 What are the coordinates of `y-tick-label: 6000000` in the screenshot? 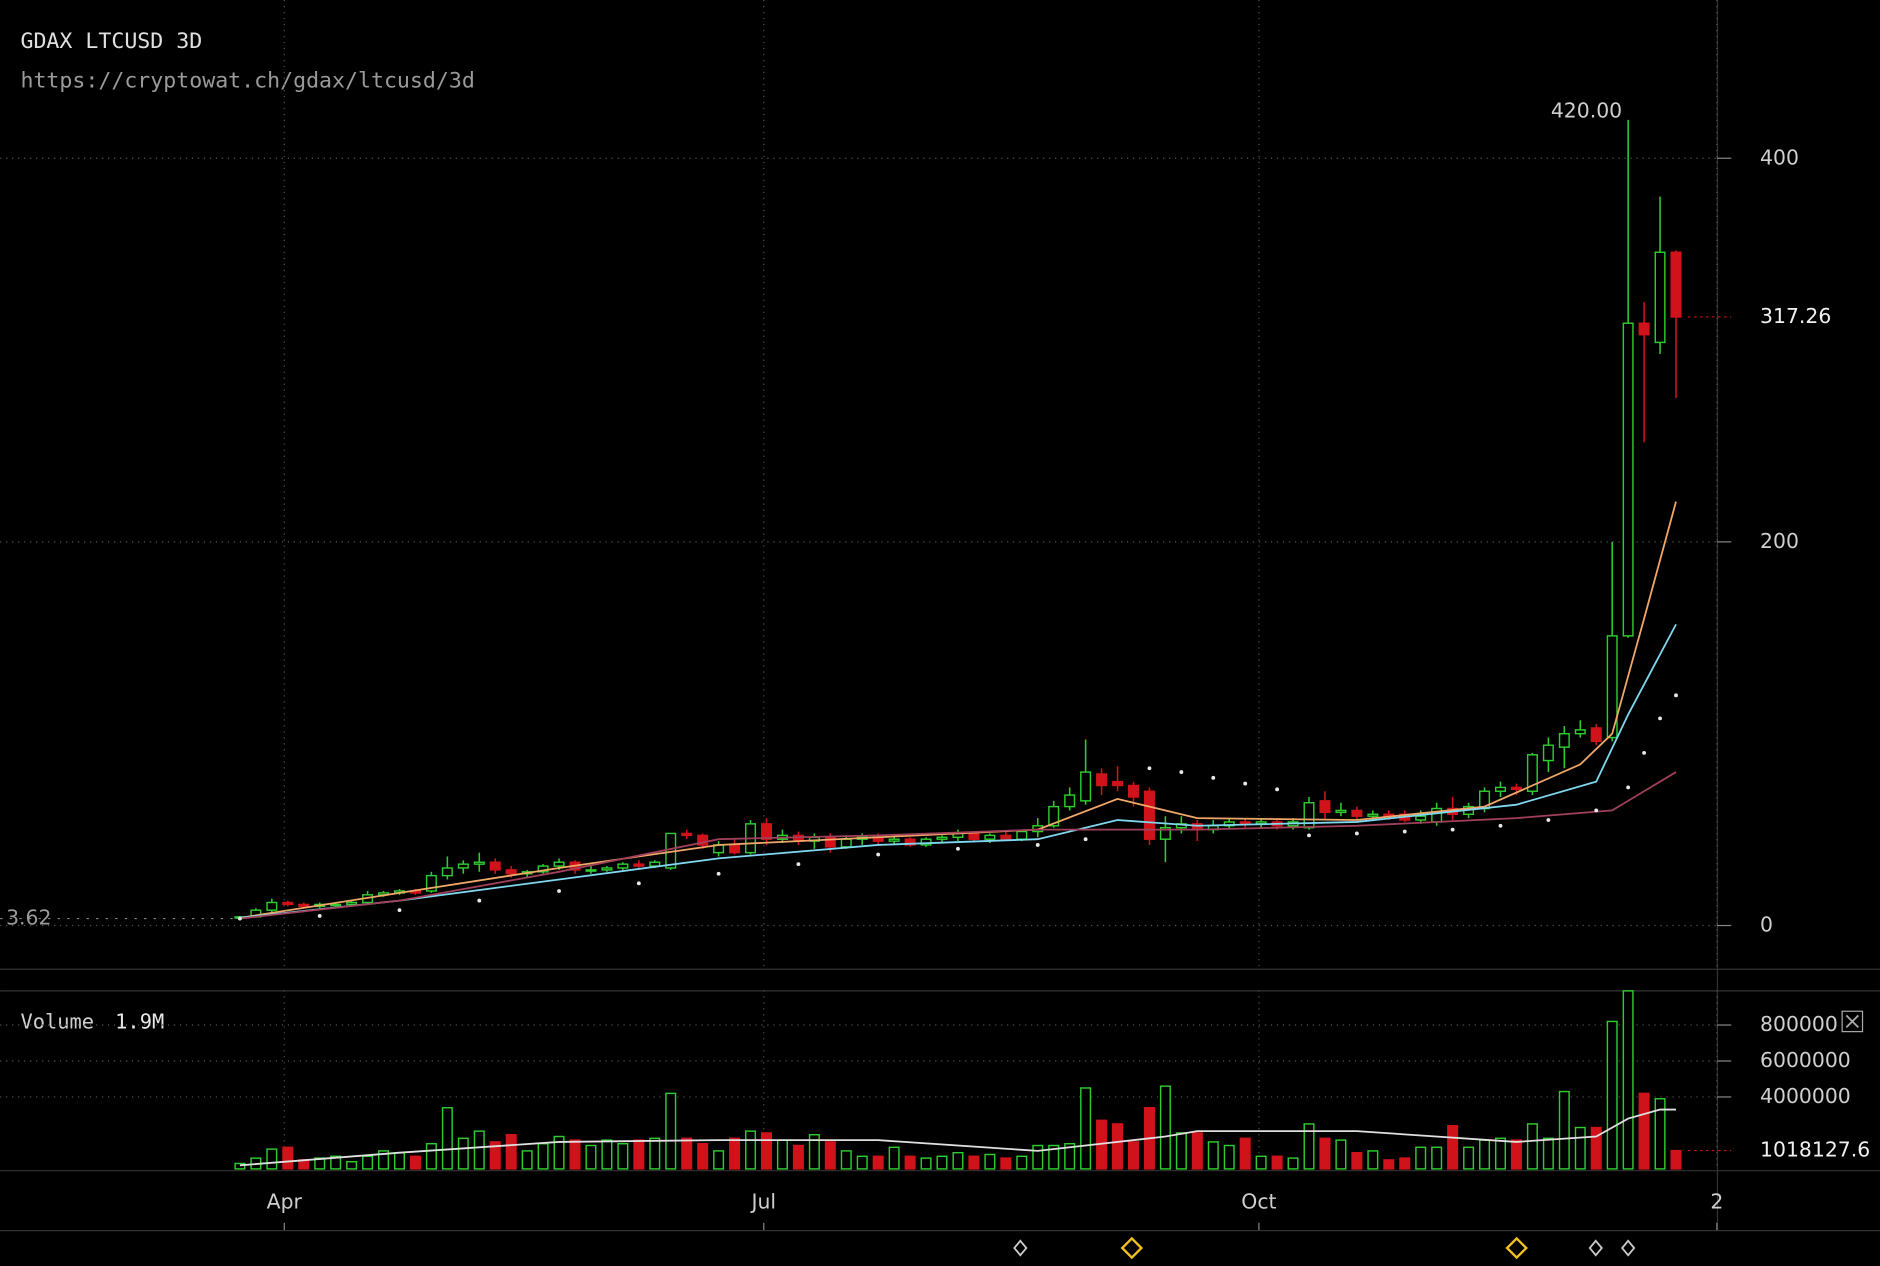 It's located at (1805, 1060).